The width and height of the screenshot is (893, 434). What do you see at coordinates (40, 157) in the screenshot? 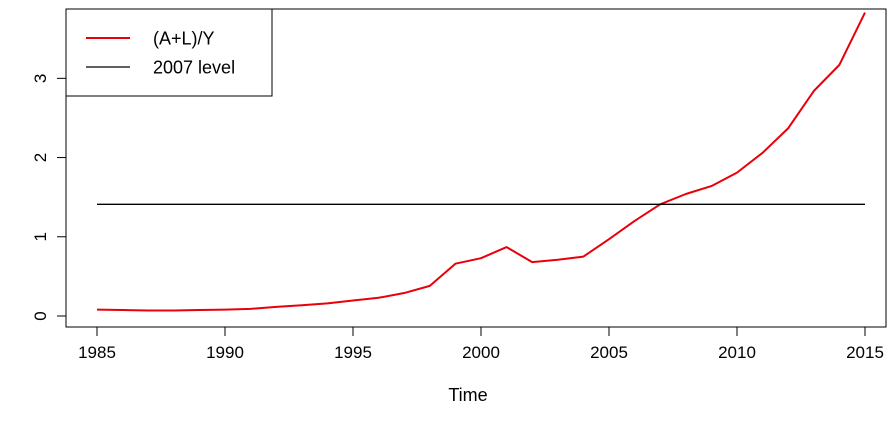
I see `y-tick-label: 2` at bounding box center [40, 157].